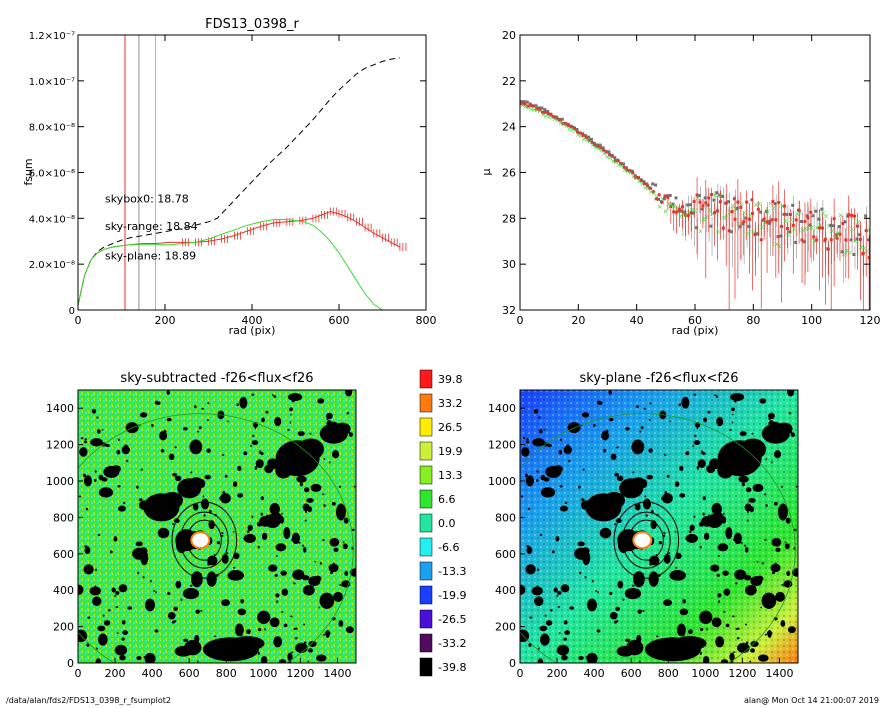 The width and height of the screenshot is (885, 708). Describe the element at coordinates (811, 700) in the screenshot. I see `footer-stamp: alan@ Mon Oct 14 21:00:07 2019` at that location.